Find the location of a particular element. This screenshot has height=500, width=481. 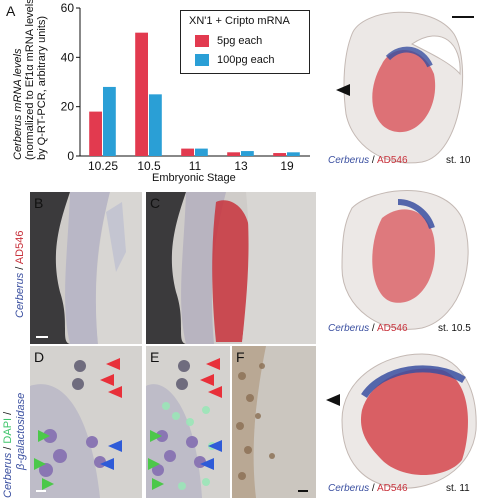

de-caption-gene: Cerberus is located at coordinates (8, 475).